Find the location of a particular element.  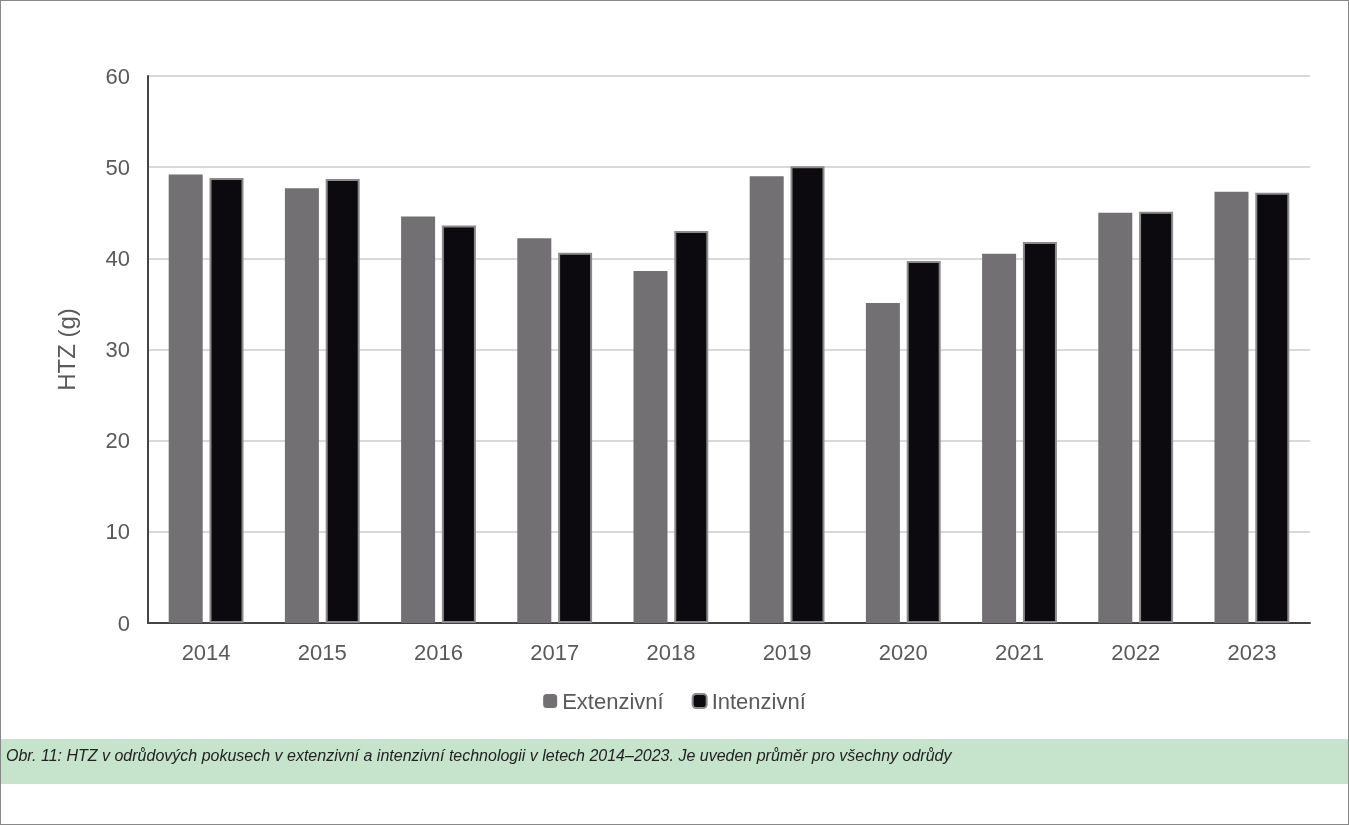

y-tick-label: 40 is located at coordinates (117, 258).